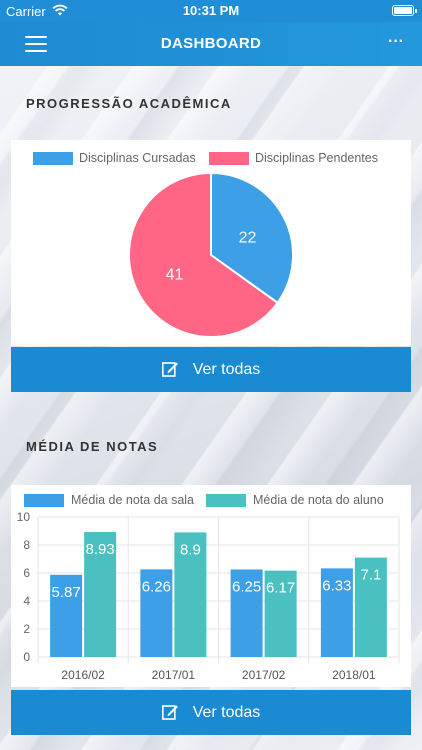 Image resolution: width=422 pixels, height=750 pixels. What do you see at coordinates (26, 11) in the screenshot?
I see `carrier-label: Carrier` at bounding box center [26, 11].